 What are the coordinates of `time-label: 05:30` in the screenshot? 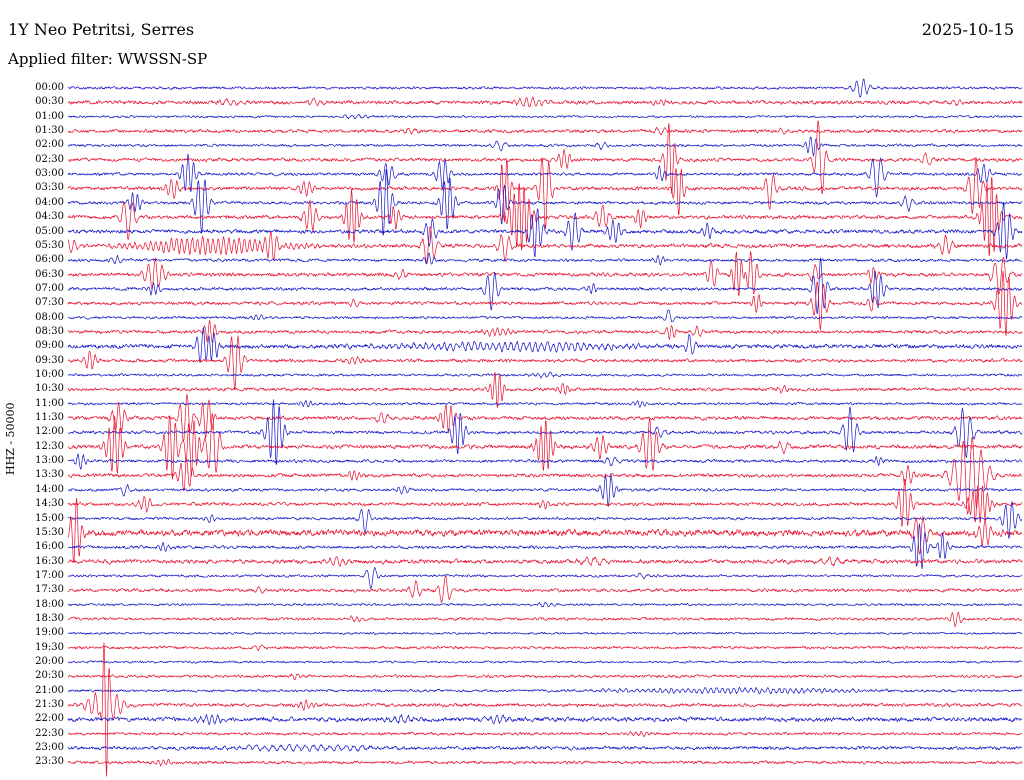 It's located at (49, 245).